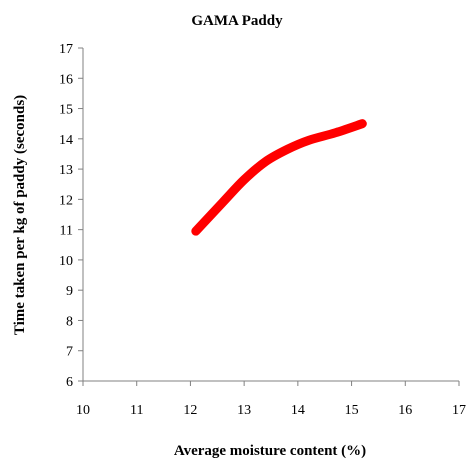 This screenshot has width=474, height=465. I want to click on x-tick-label: 10, so click(83, 410).